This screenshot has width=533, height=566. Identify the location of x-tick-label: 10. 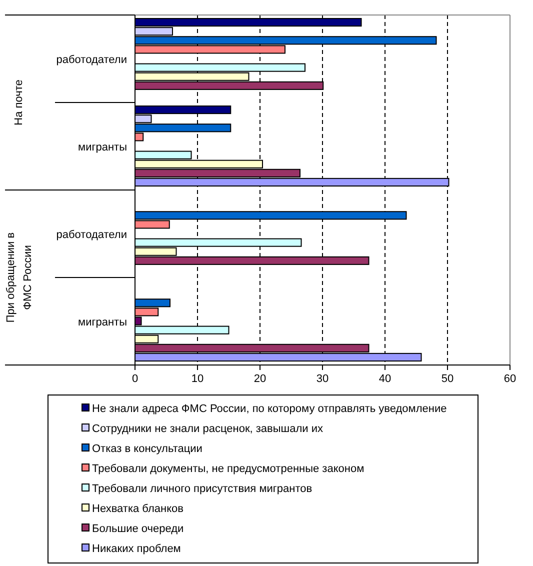
(197, 379).